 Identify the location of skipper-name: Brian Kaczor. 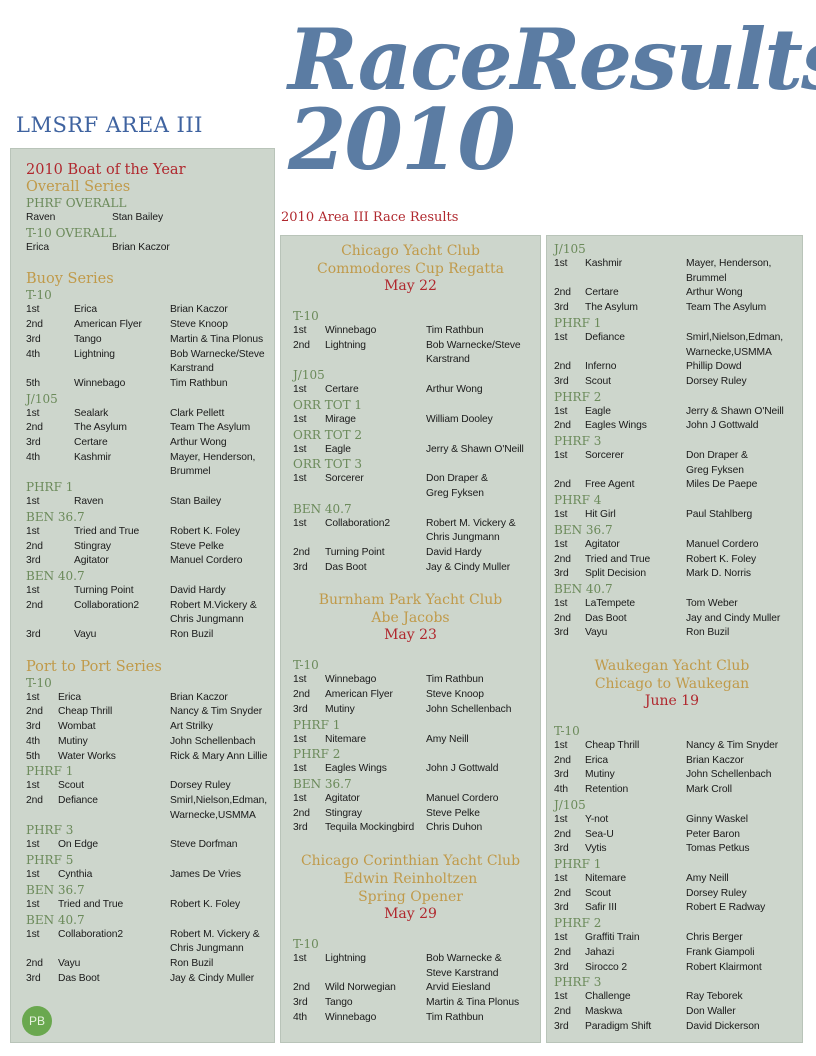
(141, 247).